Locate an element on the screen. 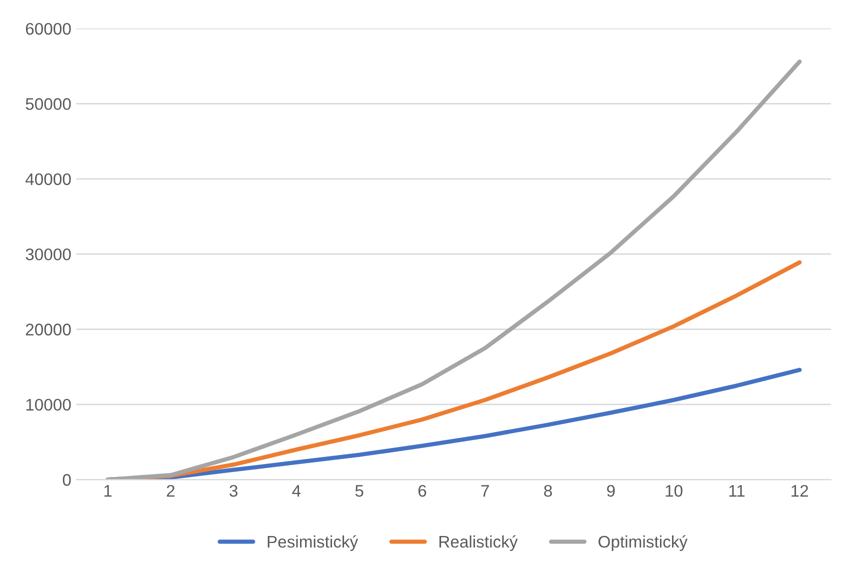 Image resolution: width=848 pixels, height=571 pixels. y-tick-label: 40000 is located at coordinates (48, 179).